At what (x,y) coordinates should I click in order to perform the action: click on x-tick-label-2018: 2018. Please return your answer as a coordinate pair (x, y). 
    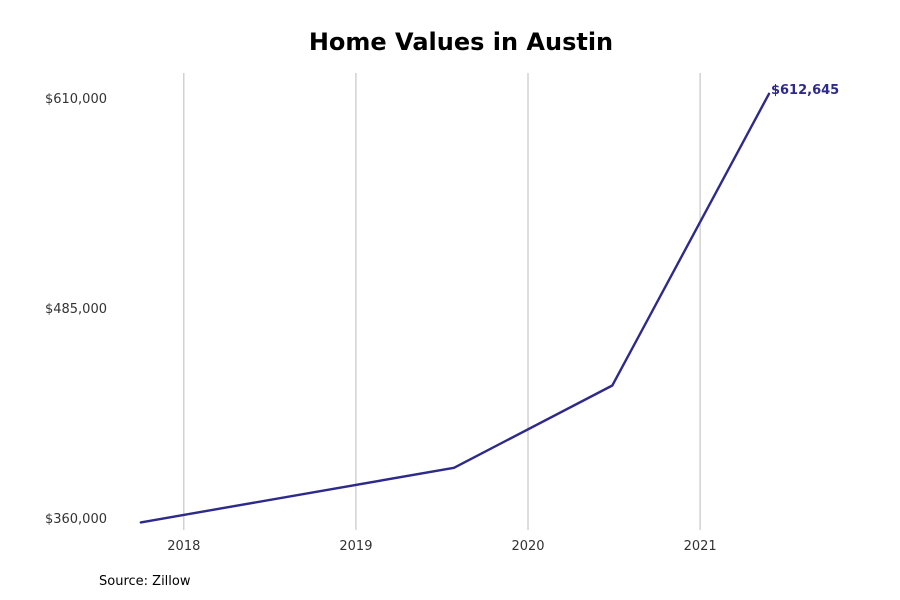
    Looking at the image, I should click on (183, 546).